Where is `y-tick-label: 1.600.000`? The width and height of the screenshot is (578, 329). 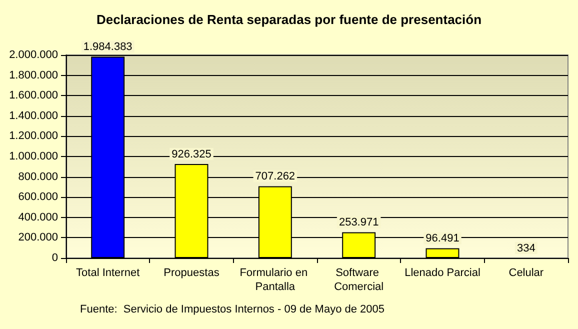
y-tick-label: 1.600.000 is located at coordinates (33, 96).